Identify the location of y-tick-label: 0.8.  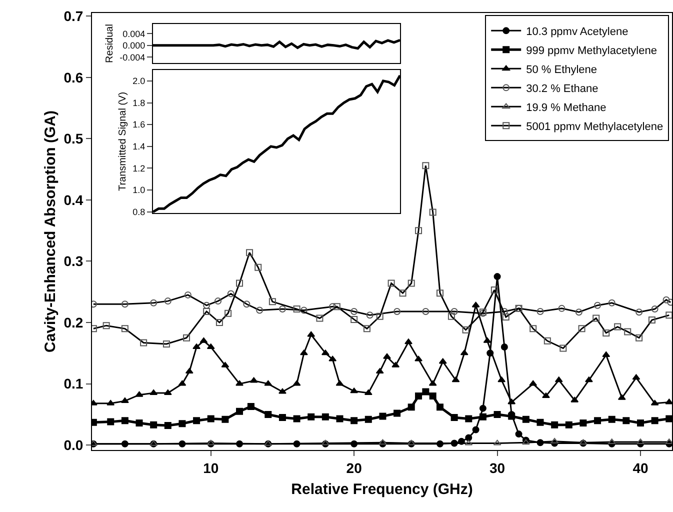
(139, 212).